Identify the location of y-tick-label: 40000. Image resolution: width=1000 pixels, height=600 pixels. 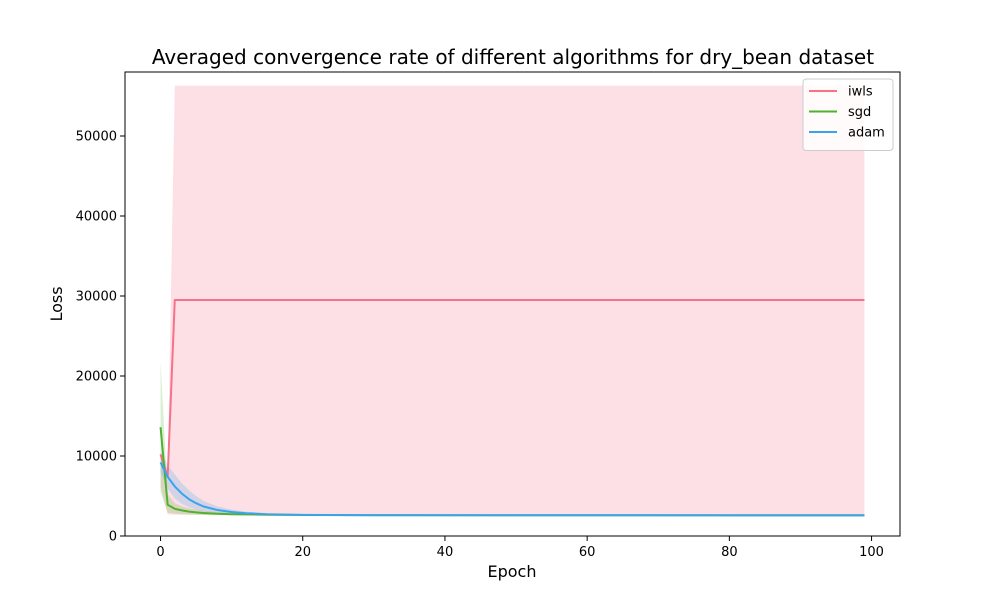
(96, 217).